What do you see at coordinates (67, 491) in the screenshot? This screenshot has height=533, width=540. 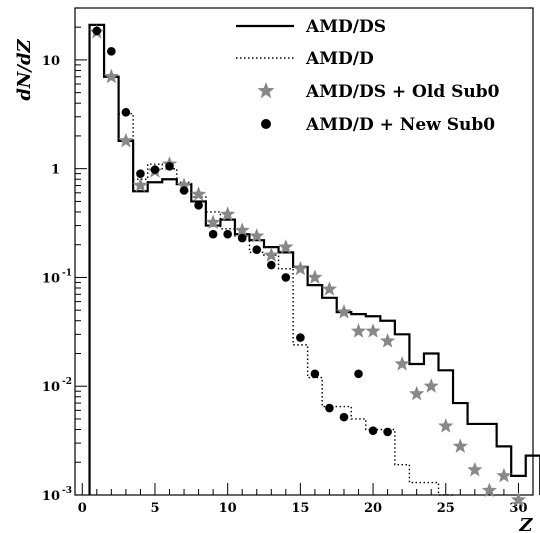 I see `y-tick-exponent: -3` at bounding box center [67, 491].